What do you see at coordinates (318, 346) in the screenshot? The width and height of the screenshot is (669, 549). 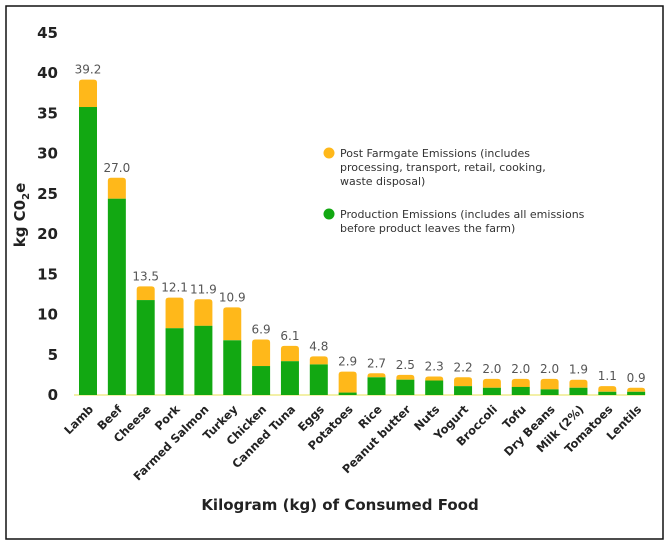 I see `bar-total-label: 4.8` at bounding box center [318, 346].